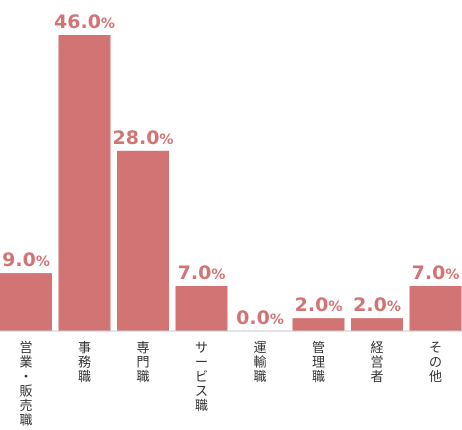  What do you see at coordinates (436, 273) in the screenshot?
I see `value-label-8: 7.0%` at bounding box center [436, 273].